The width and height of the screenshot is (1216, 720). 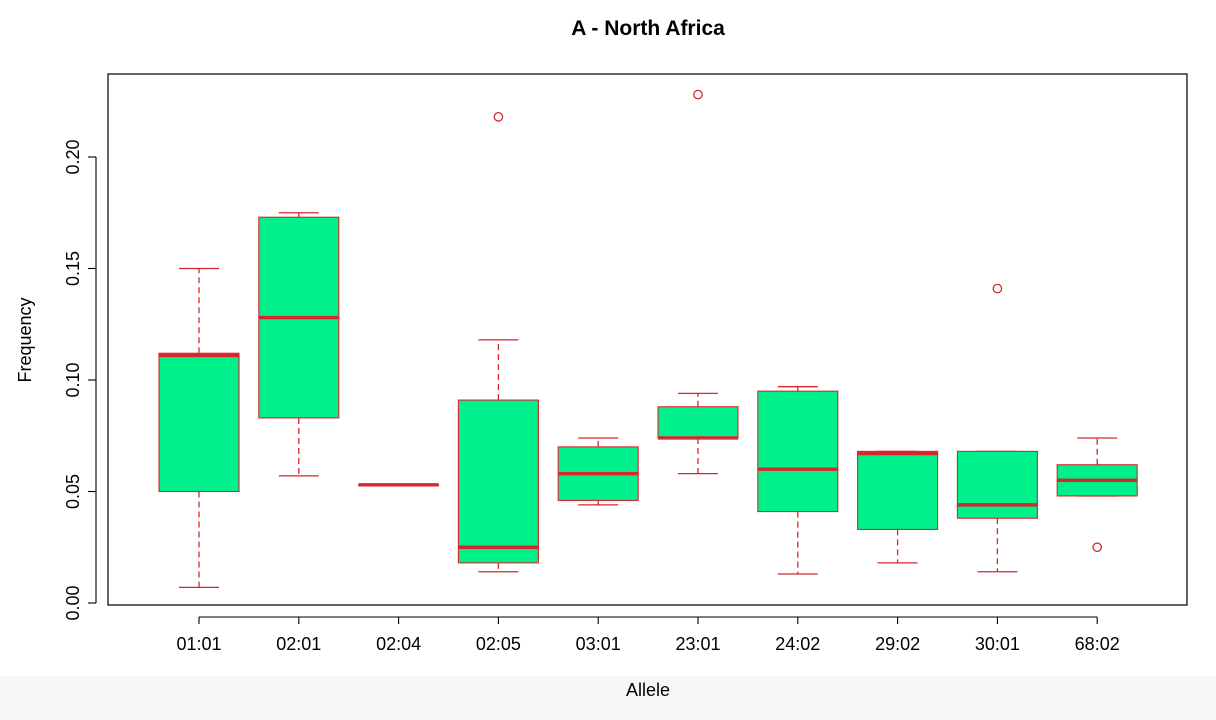 I want to click on y-tick-label: 0.10, so click(x=73, y=379).